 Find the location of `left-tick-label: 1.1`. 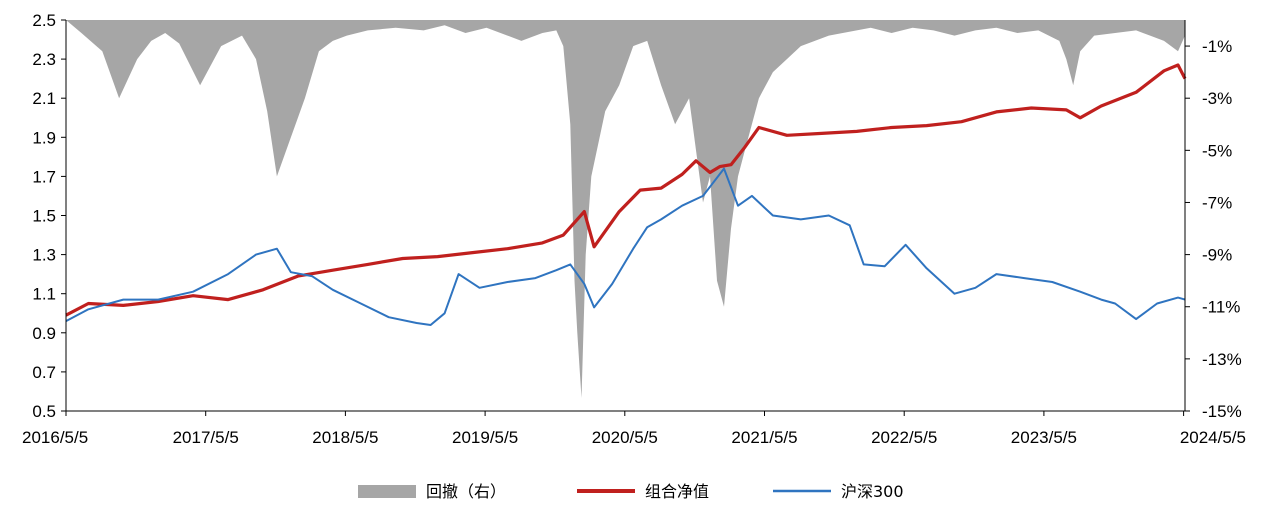

left-tick-label: 1.1 is located at coordinates (44, 294).